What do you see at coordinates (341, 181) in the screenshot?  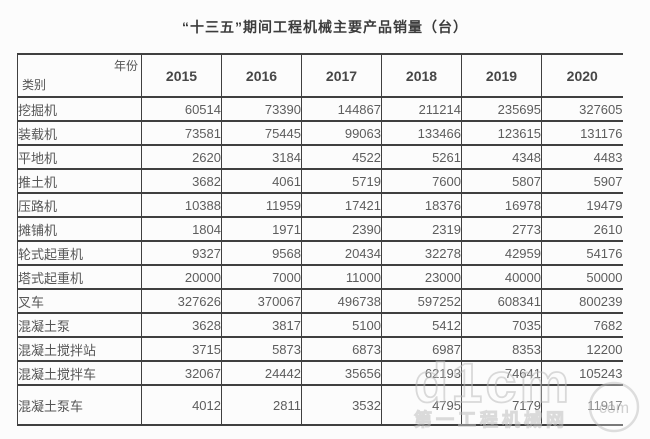 I see `value-cell: 5719` at bounding box center [341, 181].